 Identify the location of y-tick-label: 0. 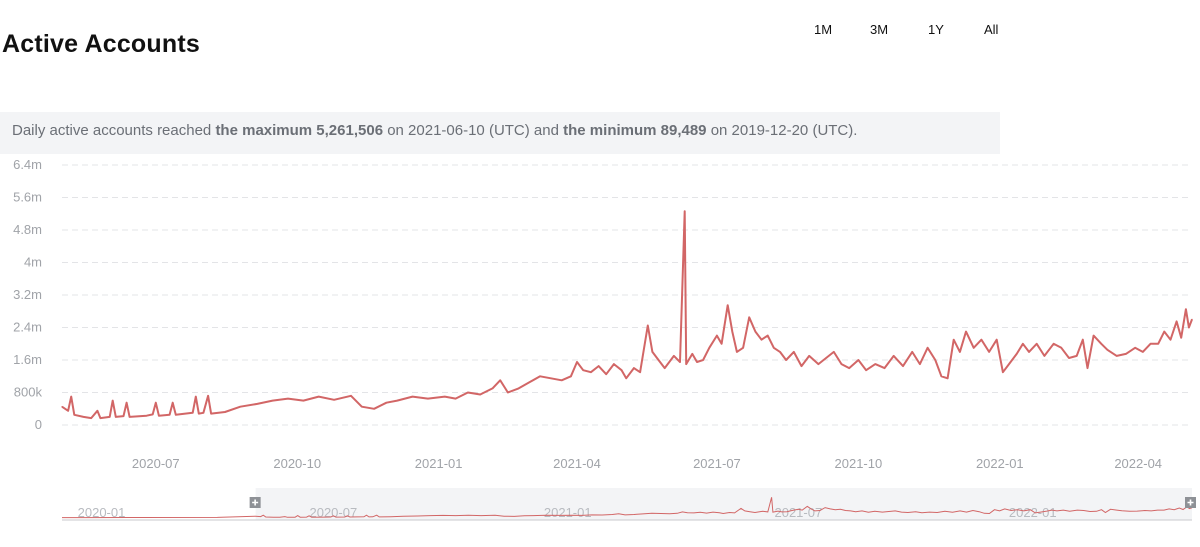
(38, 424).